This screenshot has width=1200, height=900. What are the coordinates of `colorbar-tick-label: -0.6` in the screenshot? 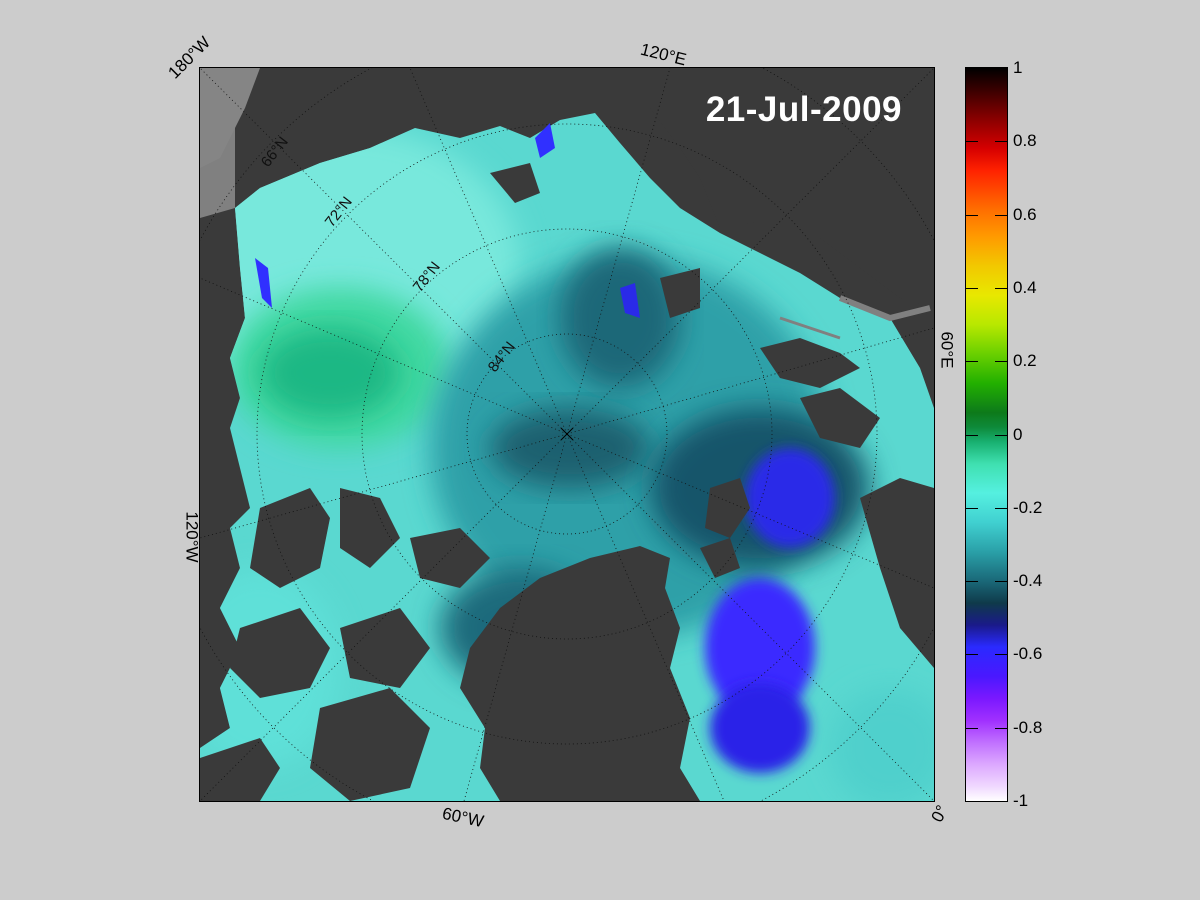 It's located at (1028, 654).